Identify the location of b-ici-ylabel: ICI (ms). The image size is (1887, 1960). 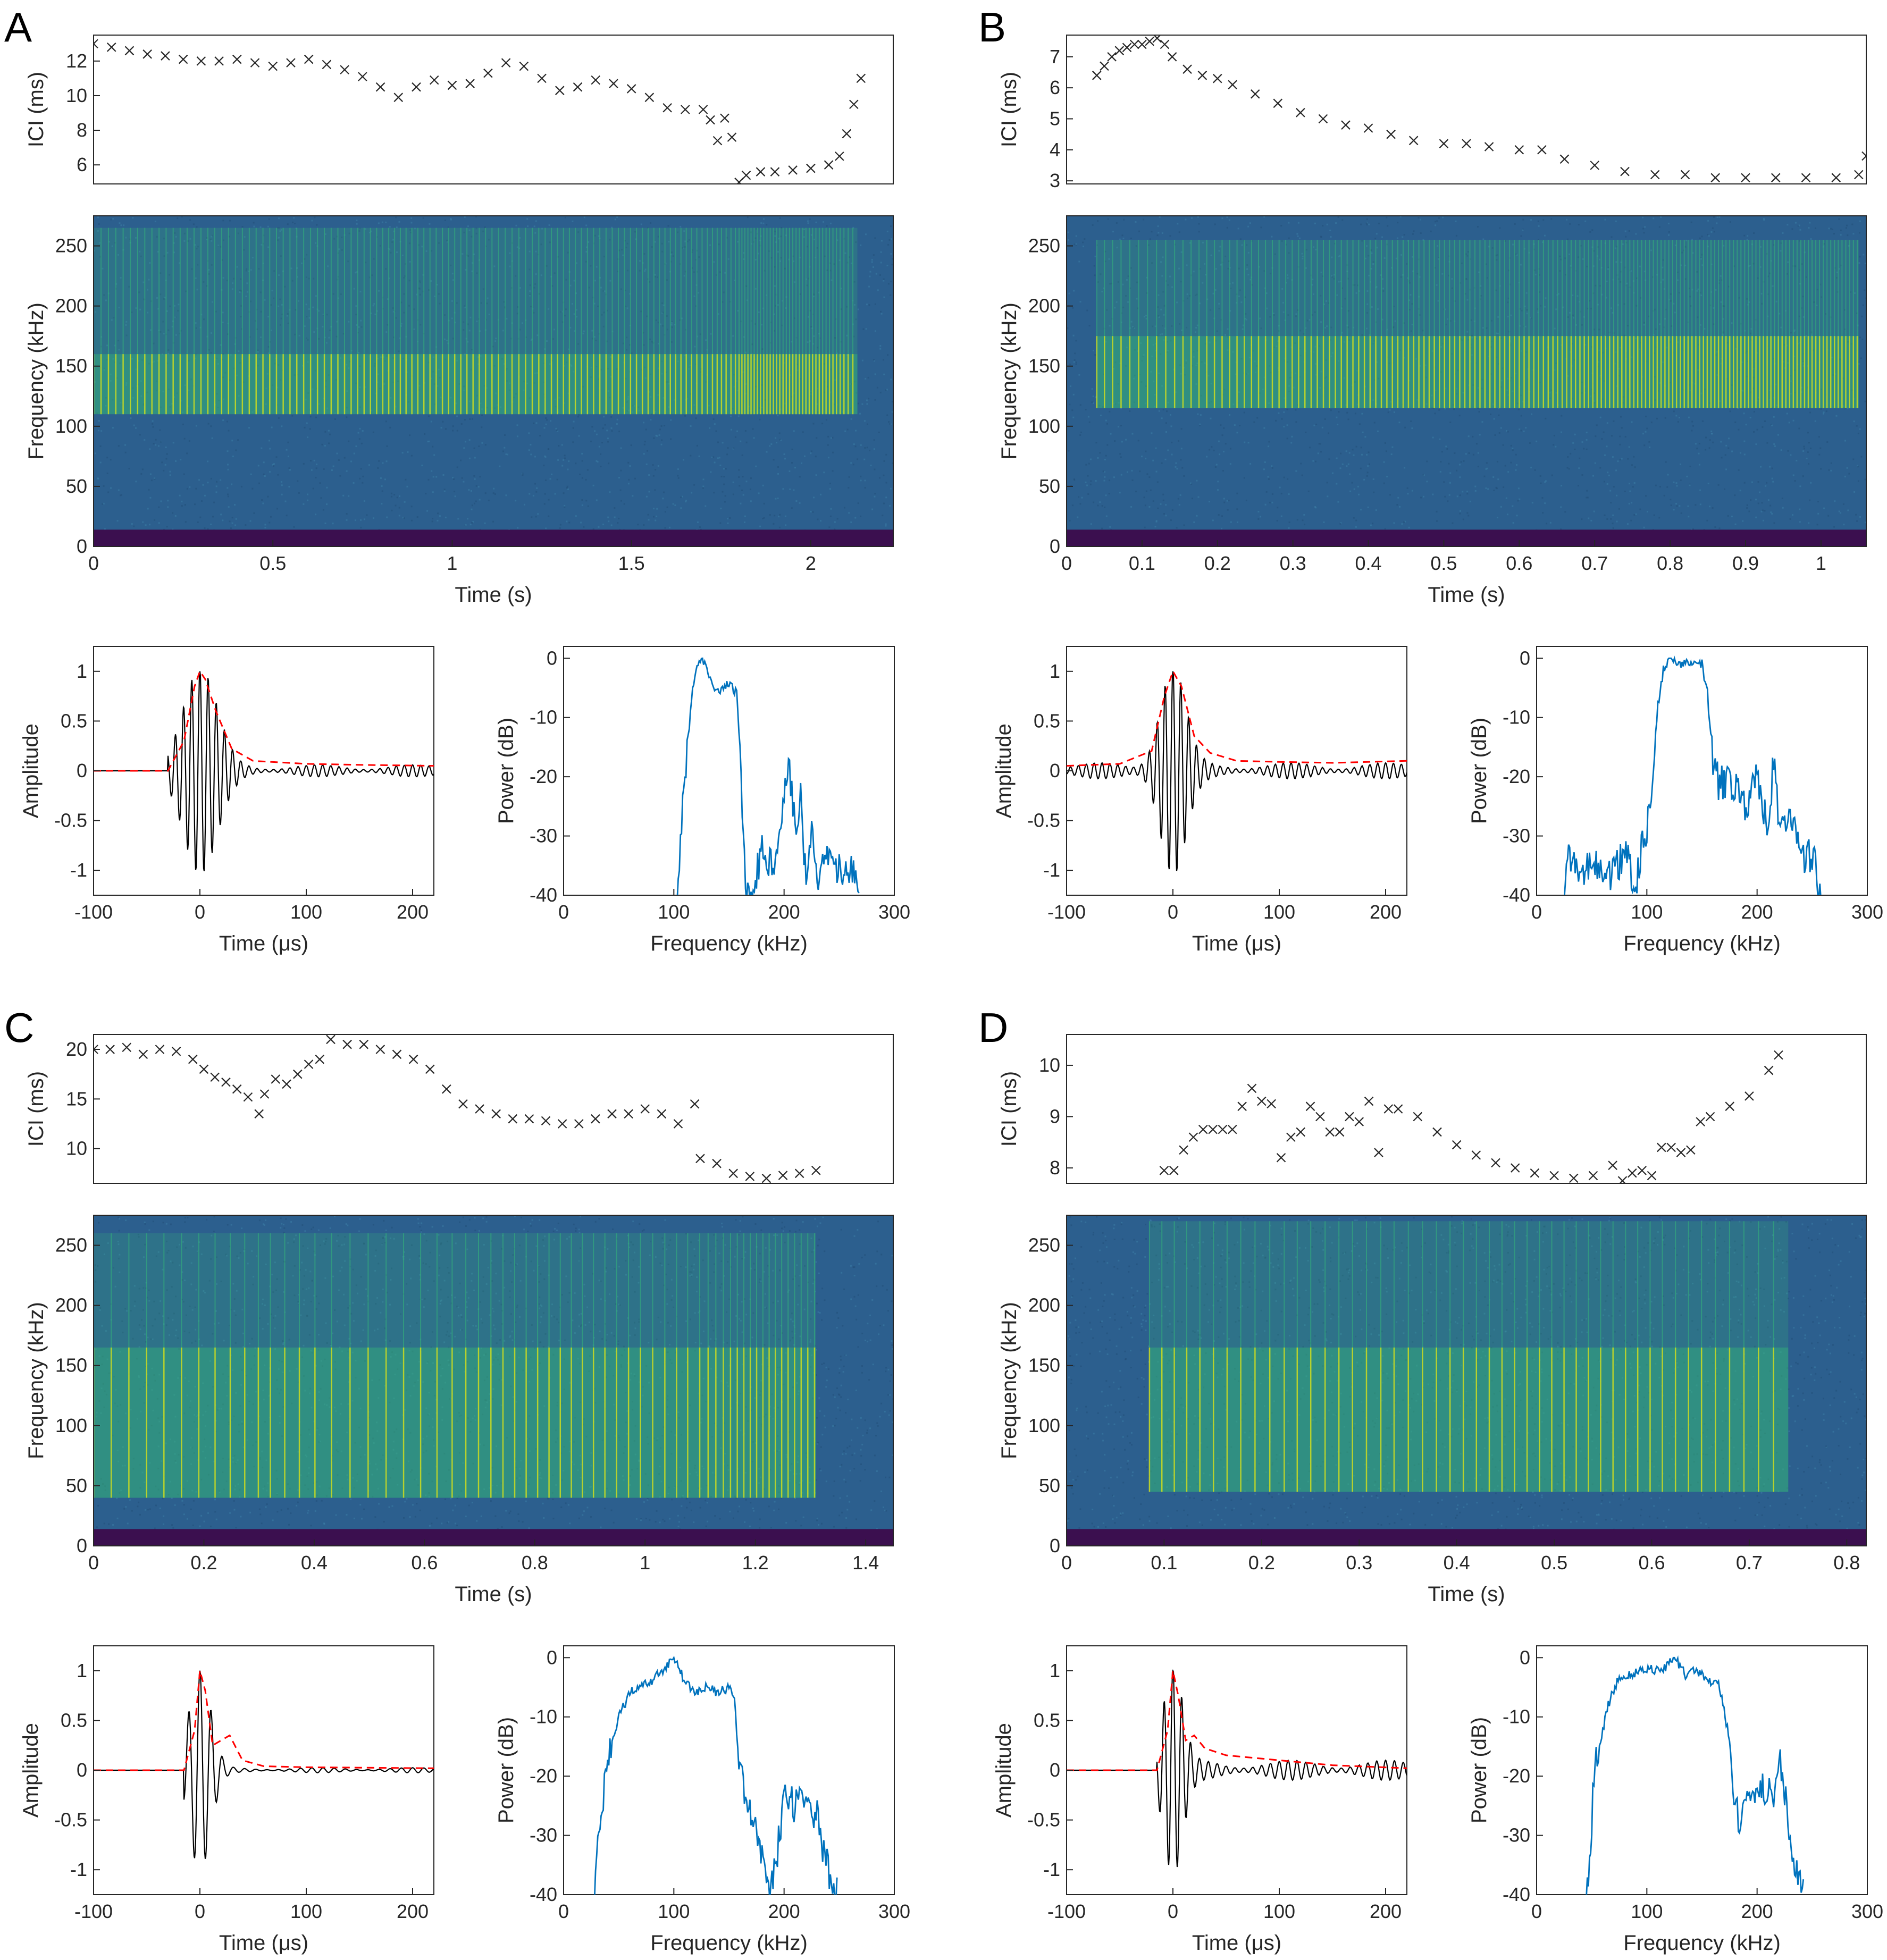
(1009, 109).